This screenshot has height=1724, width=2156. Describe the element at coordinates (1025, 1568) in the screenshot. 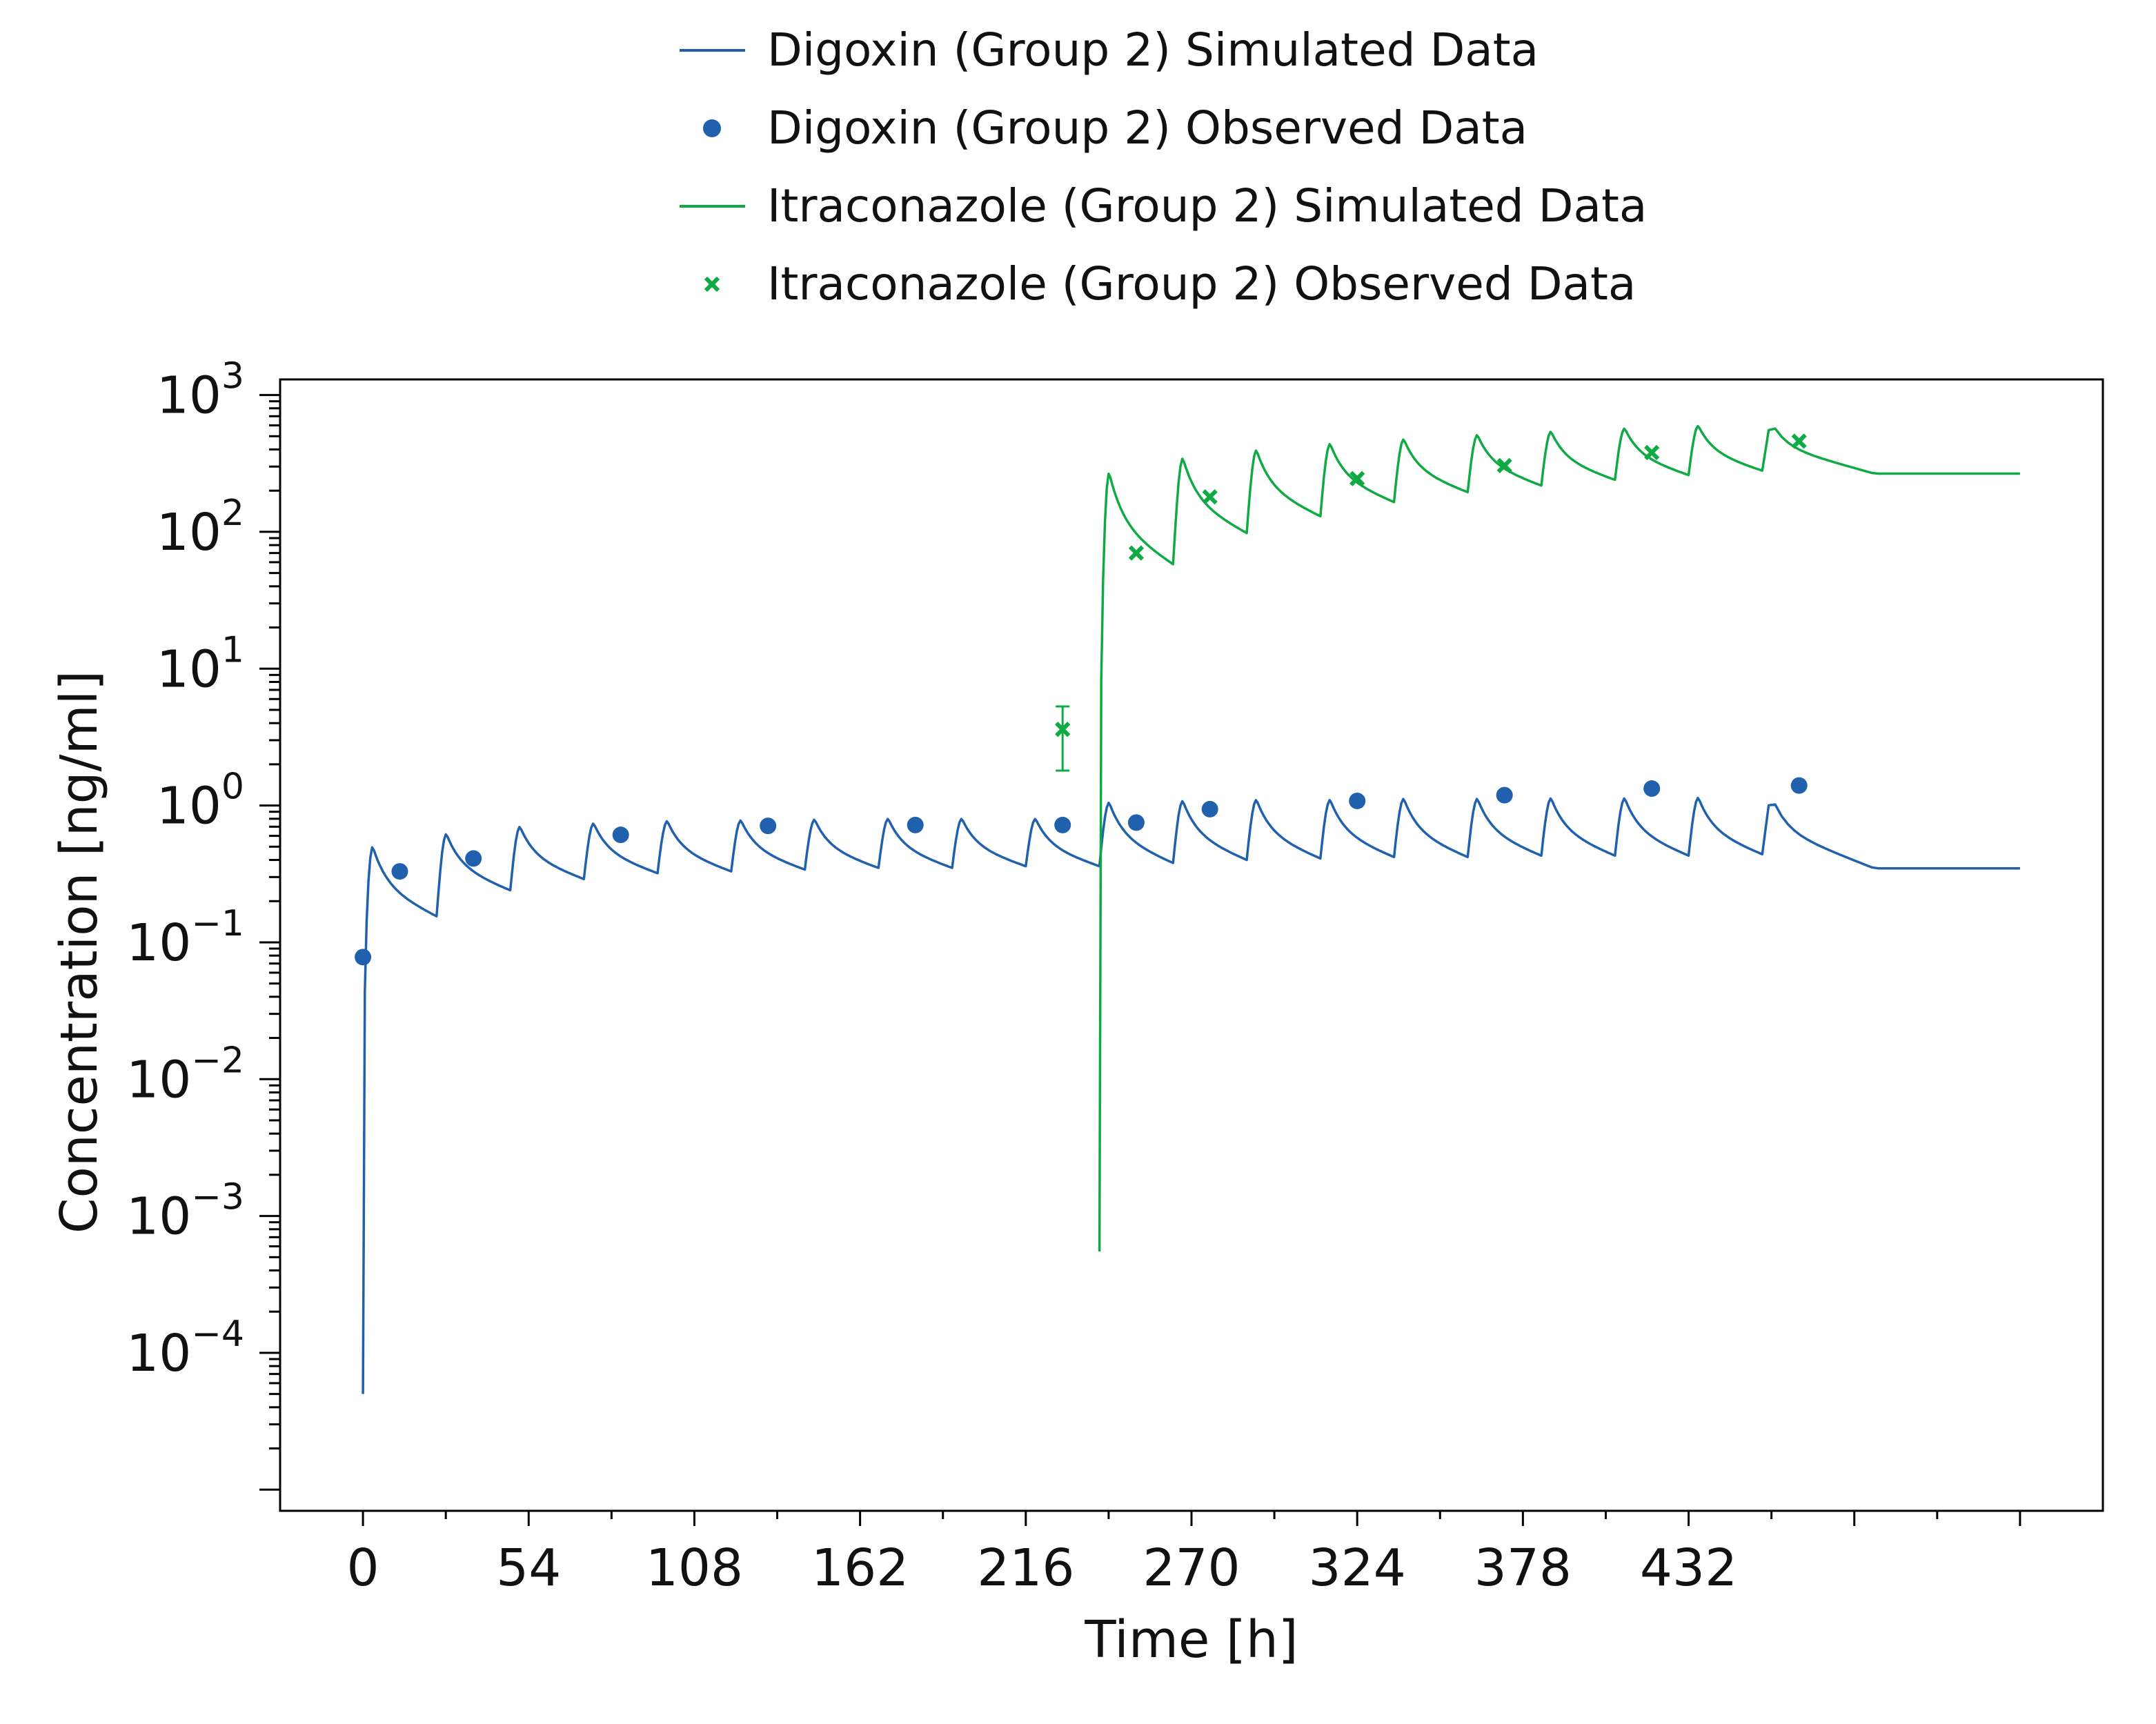

I see `x-tick-label: 216` at that location.